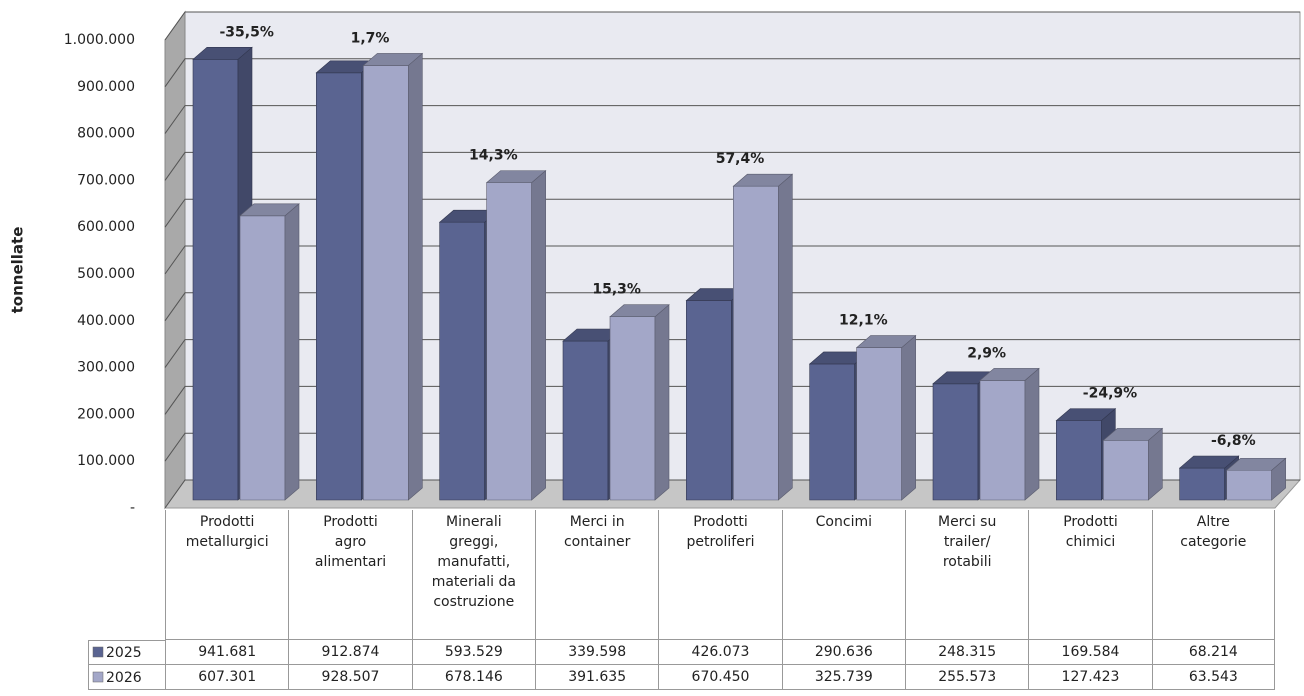  I want to click on table-value: 607.301, so click(227, 677).